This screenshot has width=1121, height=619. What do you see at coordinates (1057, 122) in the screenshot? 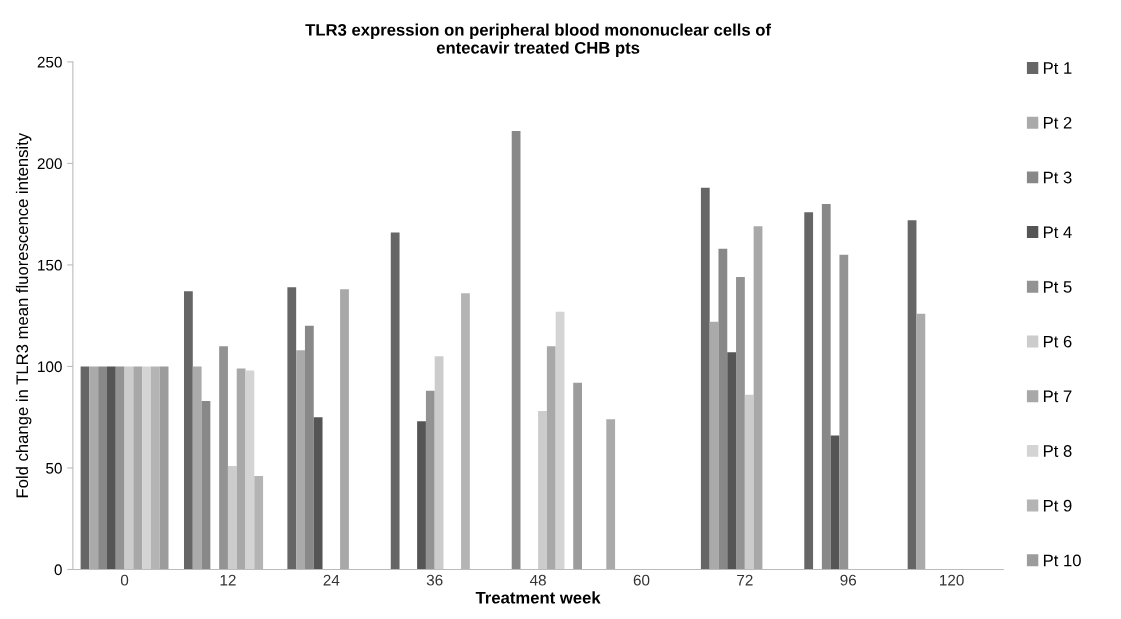
I see `legend-label: Pt 2` at bounding box center [1057, 122].